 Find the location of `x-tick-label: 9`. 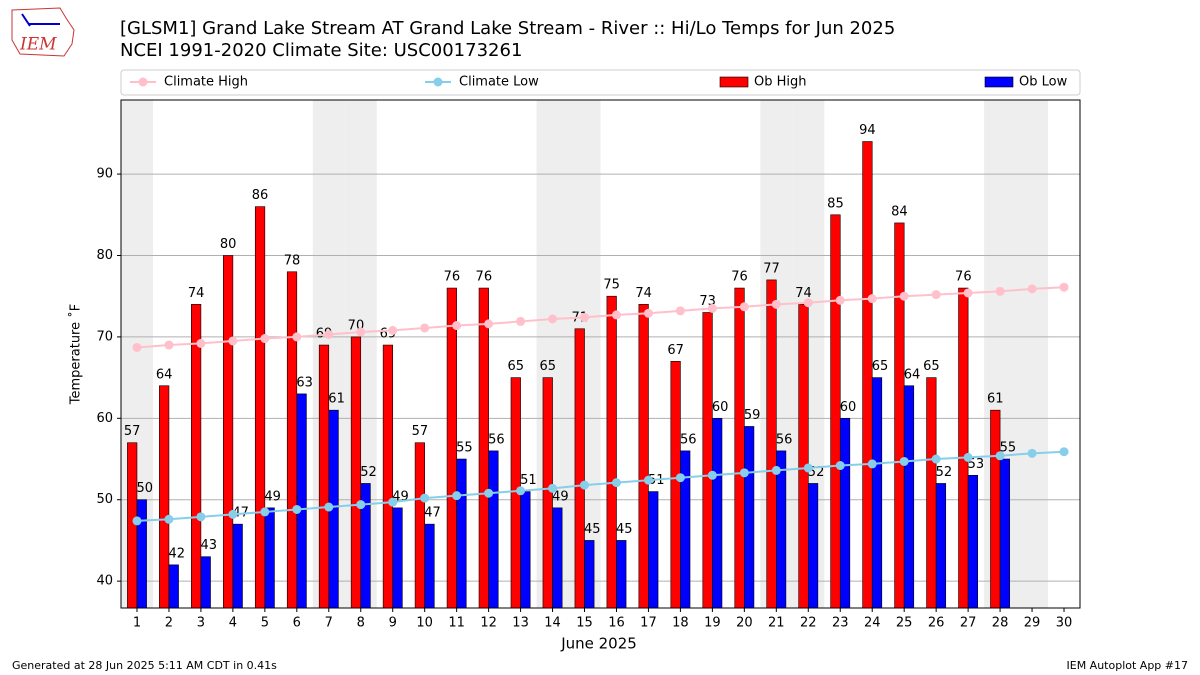

x-tick-label: 9 is located at coordinates (393, 623).